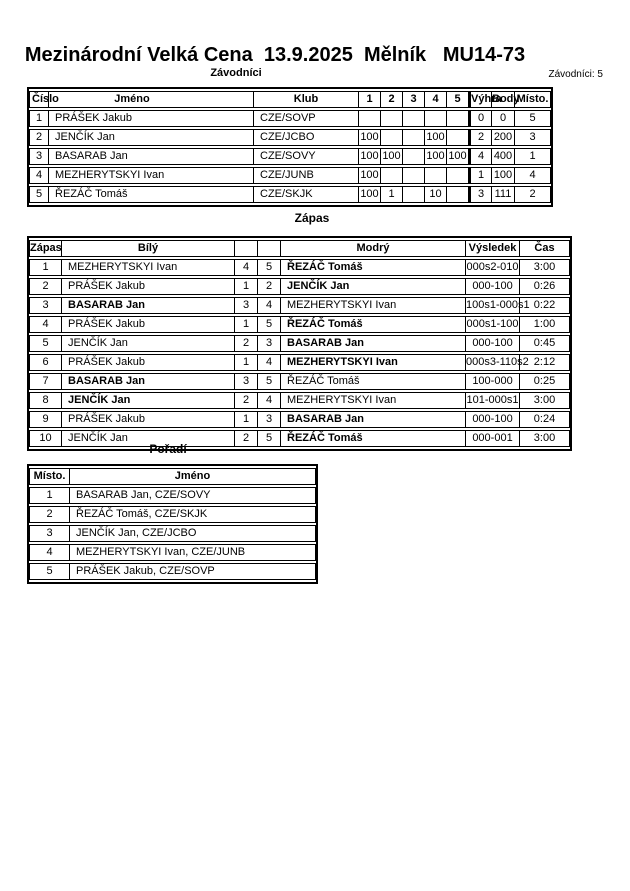 Image resolution: width=630 pixels, height=891 pixels. What do you see at coordinates (148, 248) in the screenshot?
I see `col-header-white: Bílý` at bounding box center [148, 248].